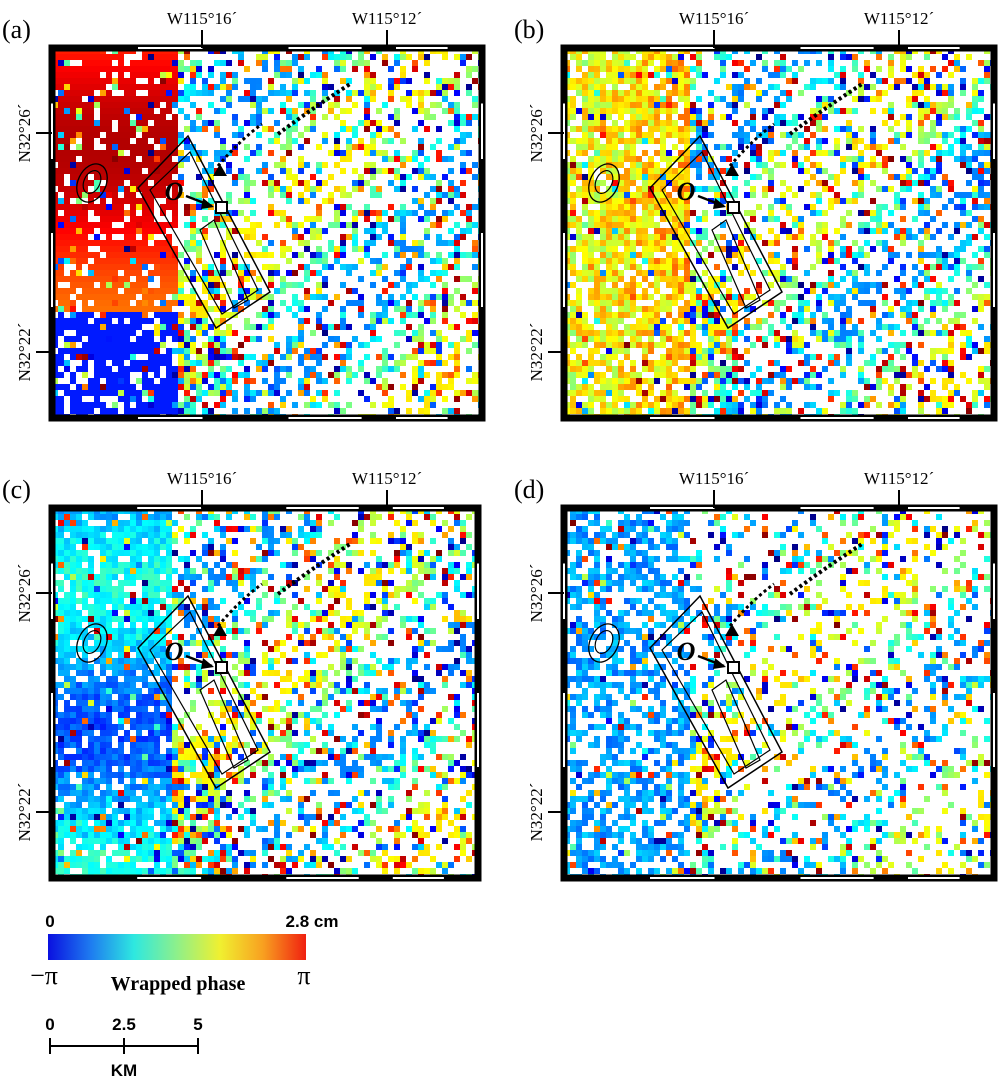  I want to click on colorbar-min-value: 0, so click(49, 921).